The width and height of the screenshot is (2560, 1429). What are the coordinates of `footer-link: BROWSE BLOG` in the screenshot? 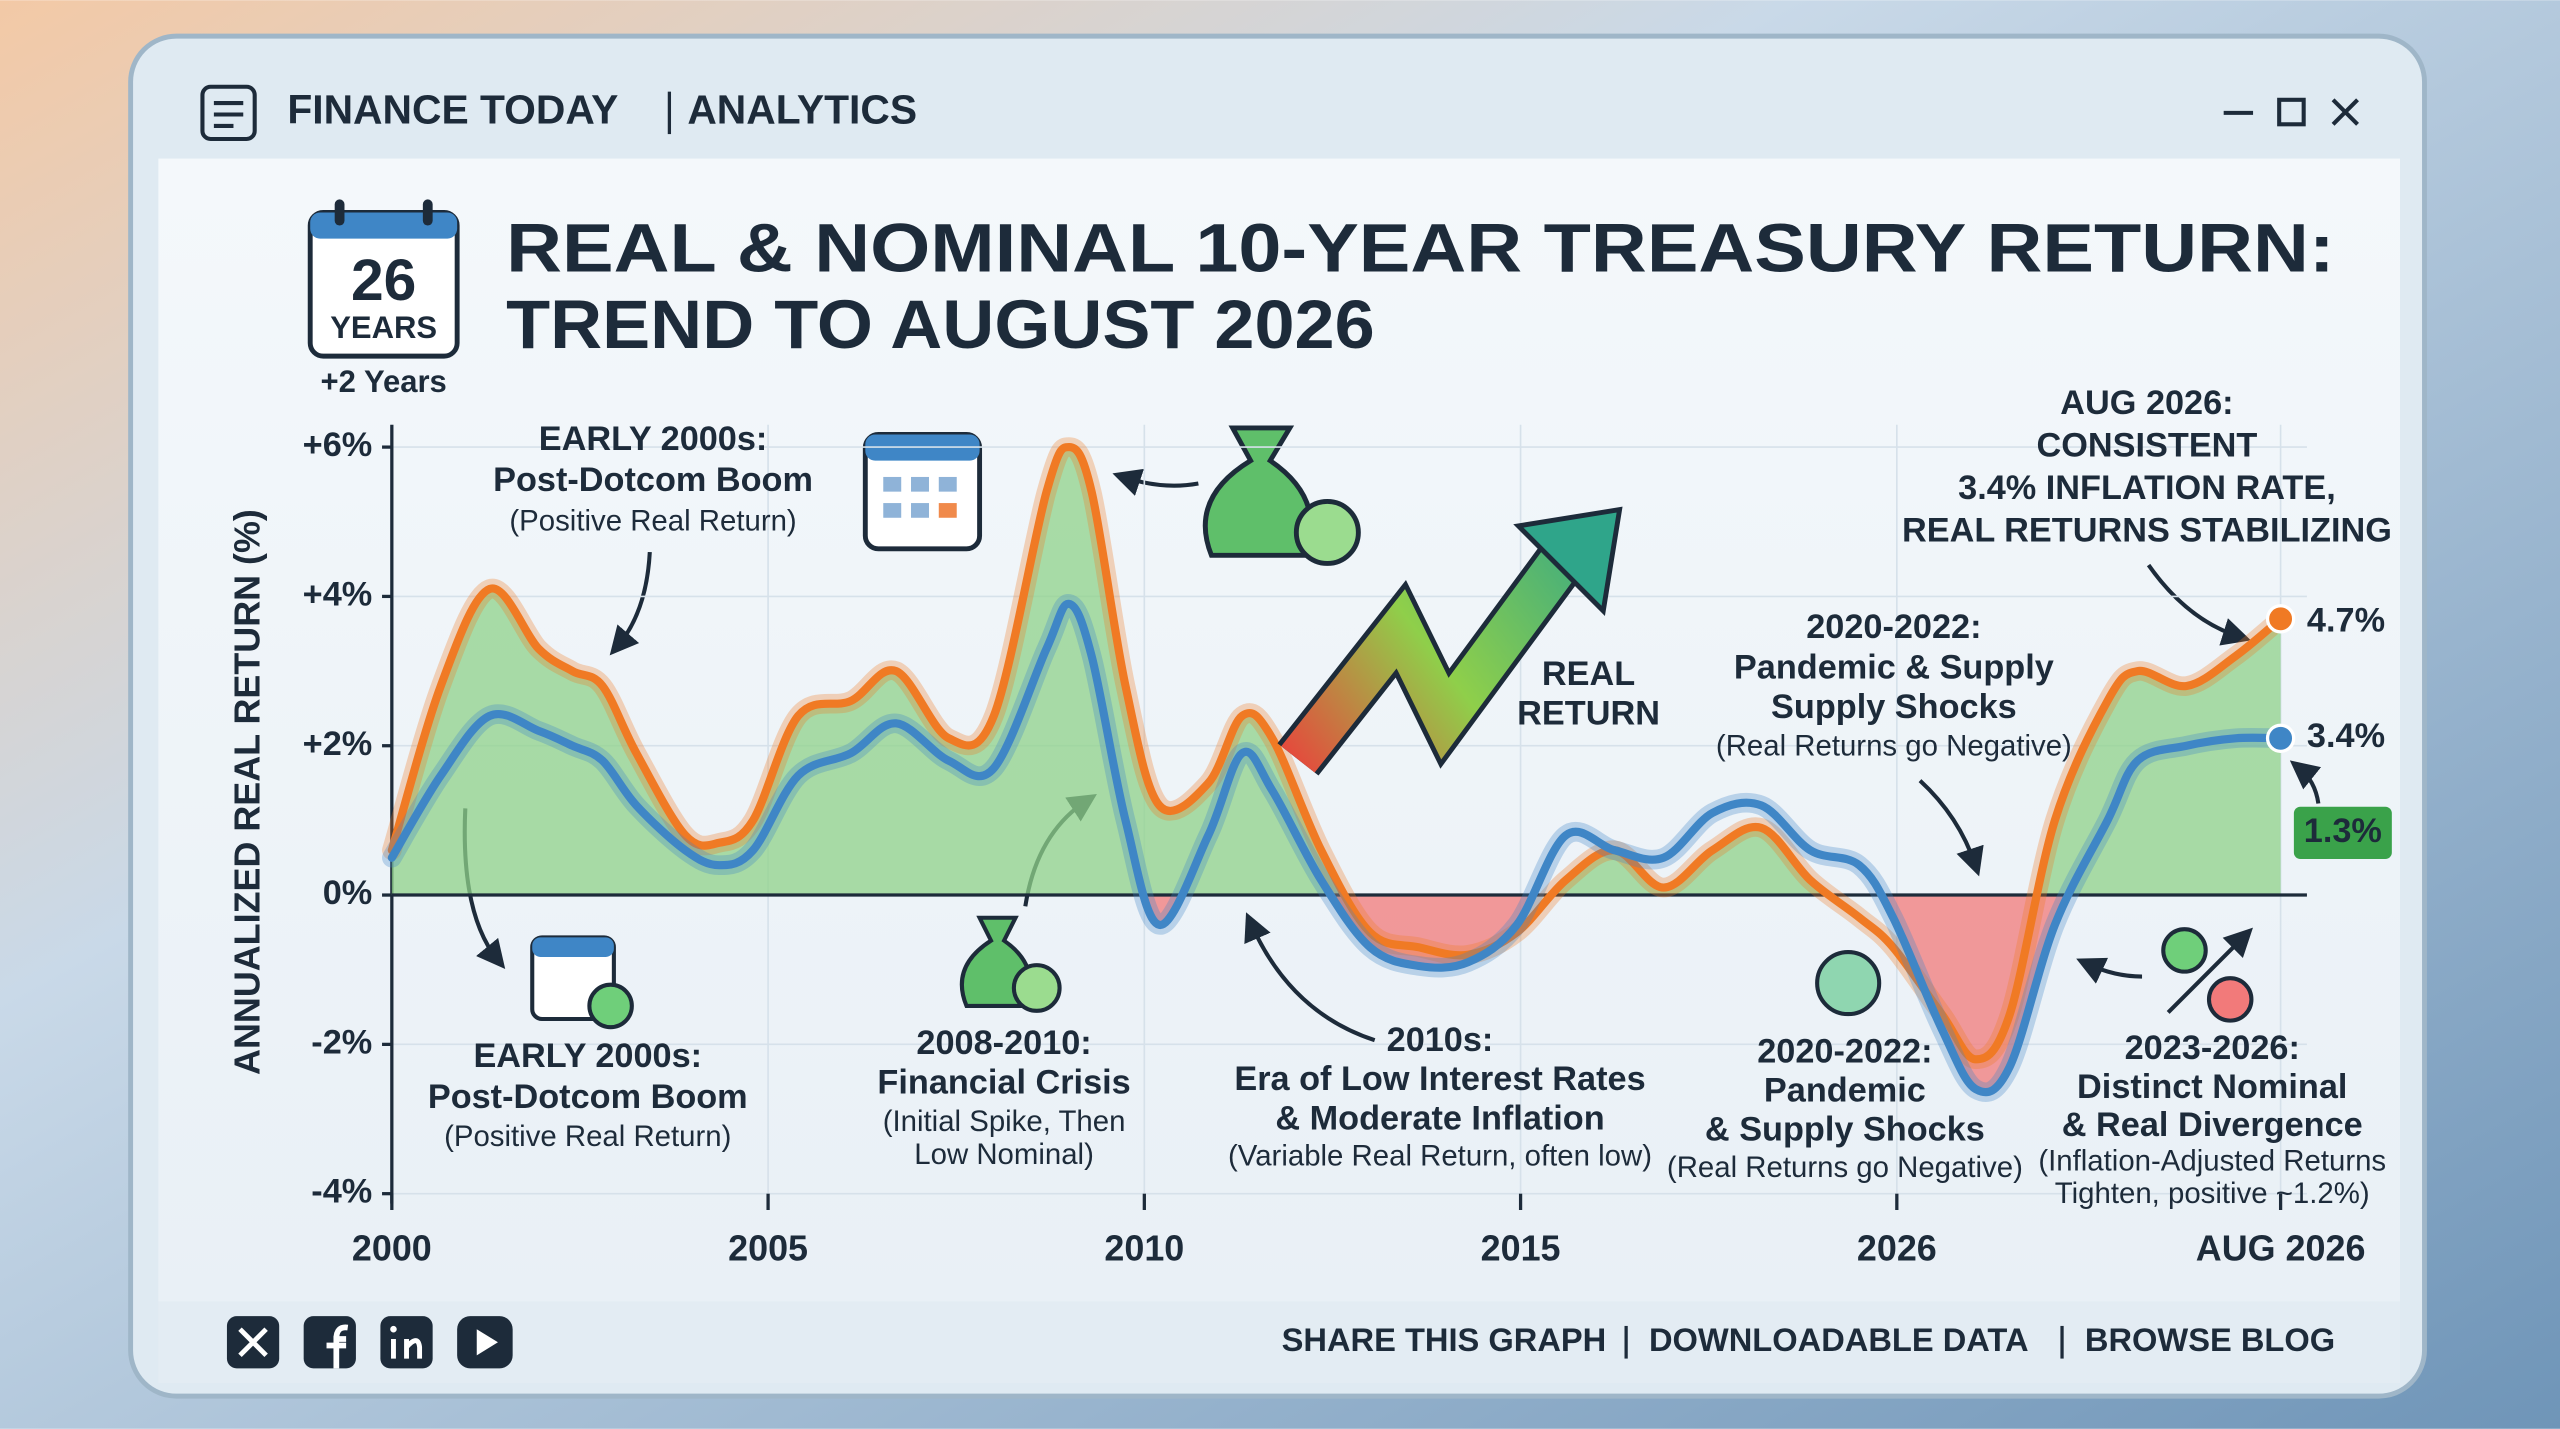 It's located at (2210, 1339).